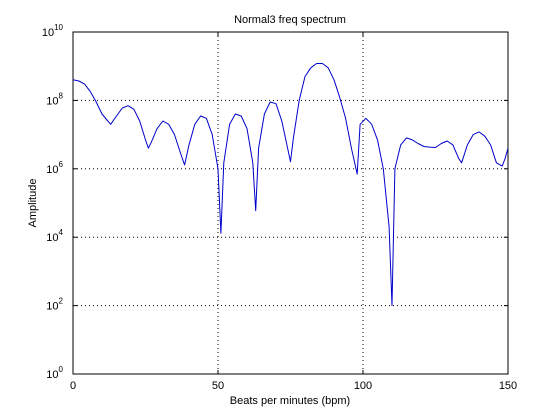 This screenshot has height=420, width=560. What do you see at coordinates (54, 236) in the screenshot?
I see `y-tick-label: 10⁴` at bounding box center [54, 236].